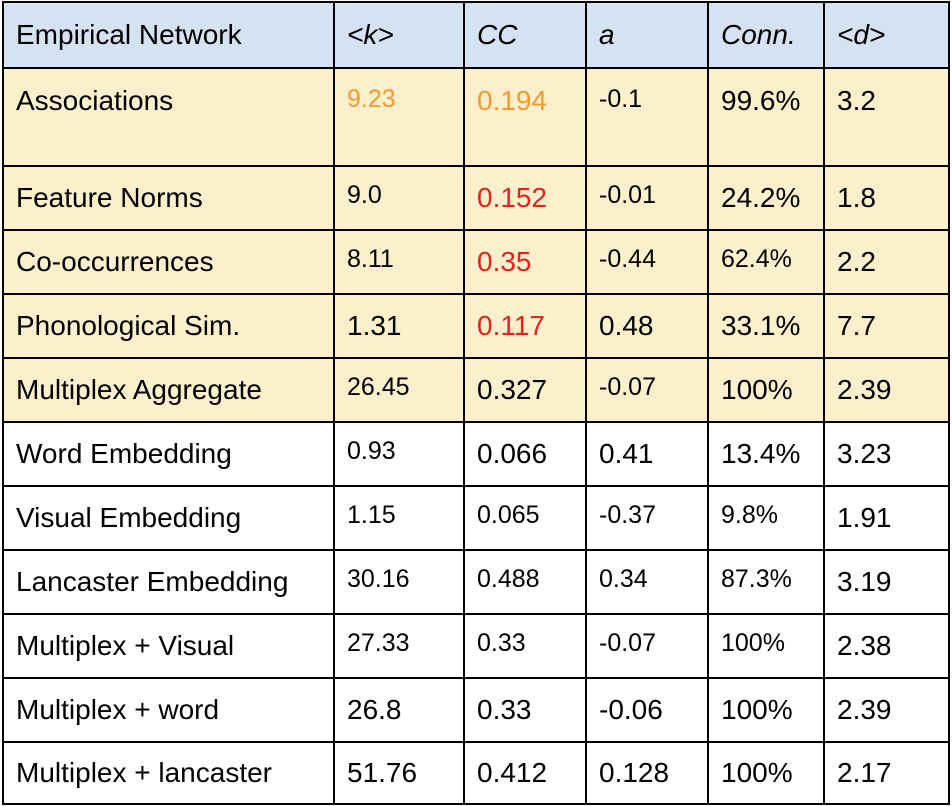 Image resolution: width=952 pixels, height=806 pixels. What do you see at coordinates (886, 582) in the screenshot?
I see `cell-d: 3.19` at bounding box center [886, 582].